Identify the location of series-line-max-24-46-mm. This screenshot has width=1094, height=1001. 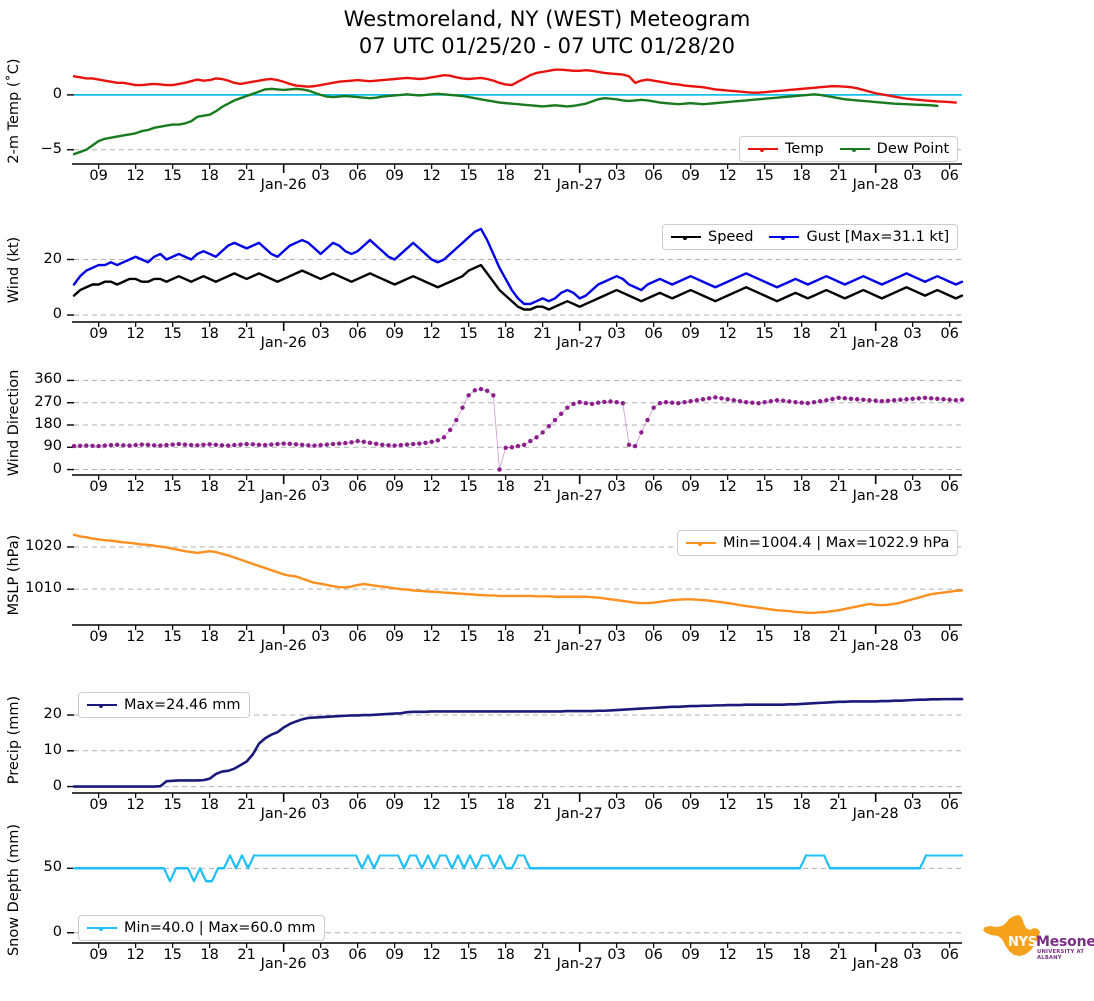
(518, 742).